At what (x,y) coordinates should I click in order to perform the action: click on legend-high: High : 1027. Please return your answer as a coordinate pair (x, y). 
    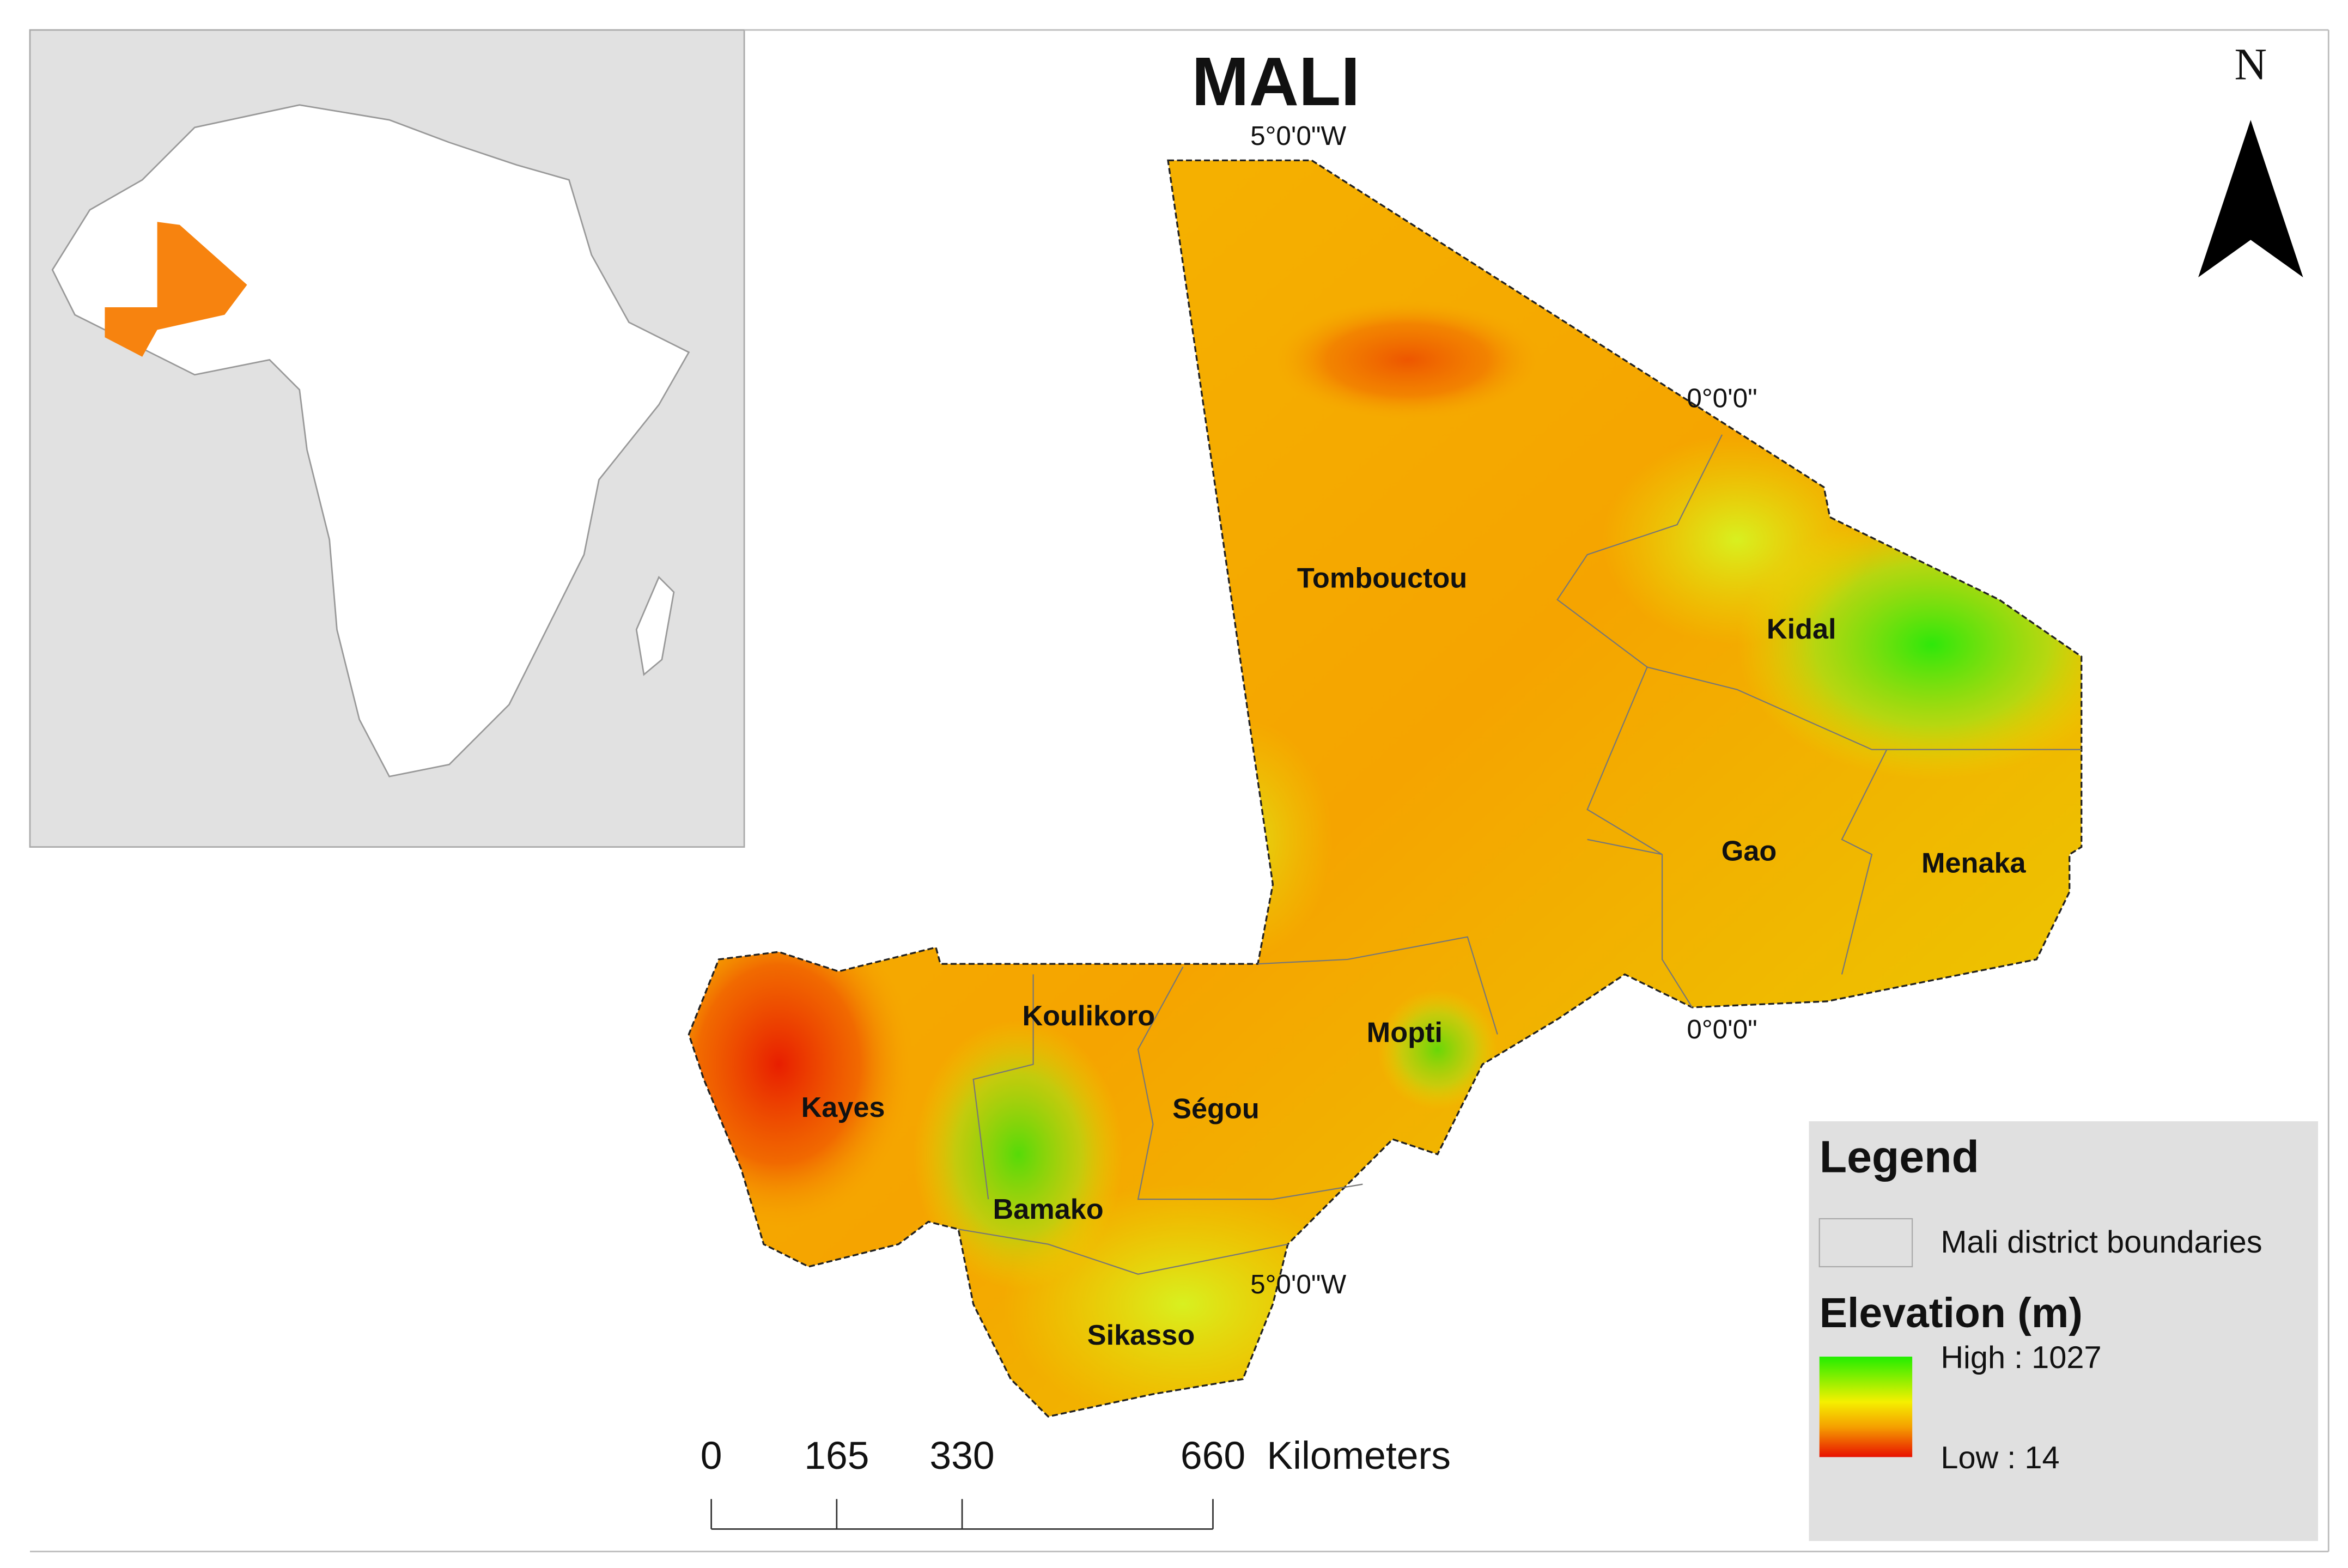
    Looking at the image, I should click on (2021, 1358).